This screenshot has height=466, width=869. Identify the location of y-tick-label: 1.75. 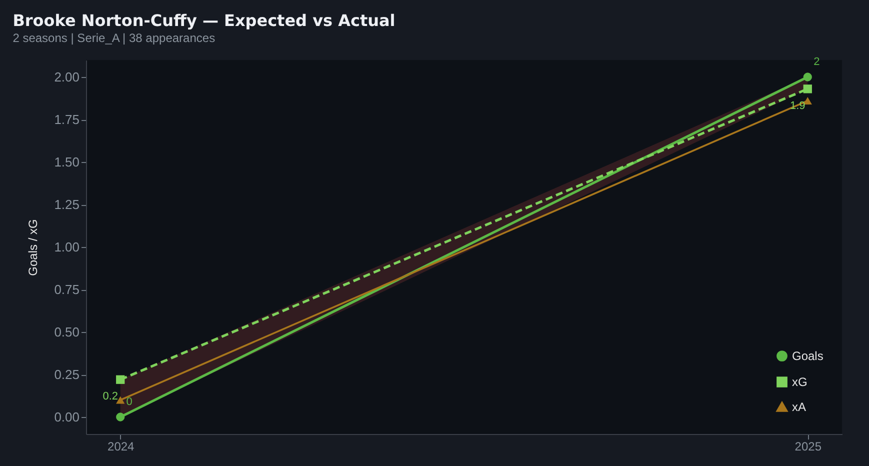
(67, 119).